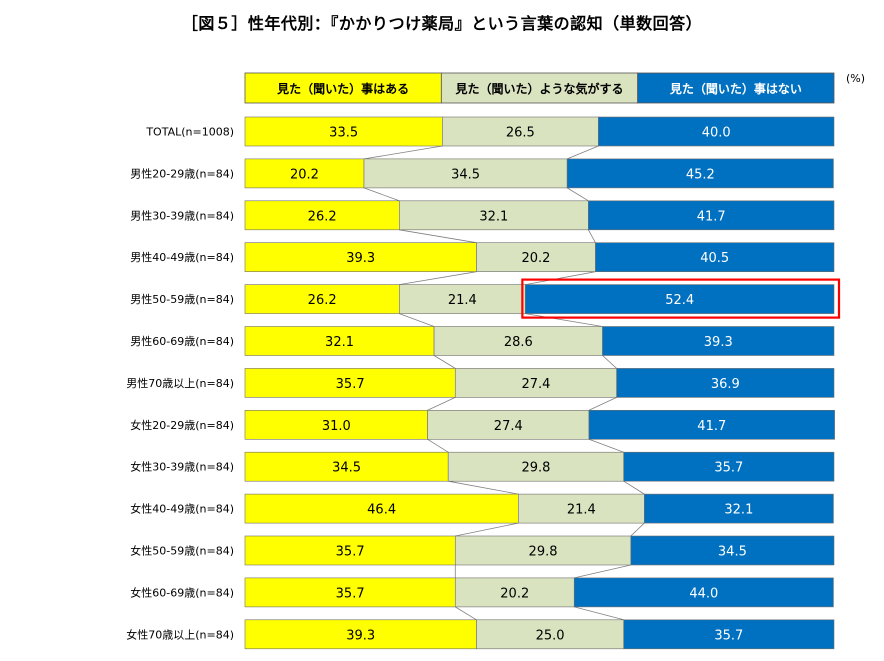  I want to click on data-label-5-series-1: 26.2, so click(322, 300).